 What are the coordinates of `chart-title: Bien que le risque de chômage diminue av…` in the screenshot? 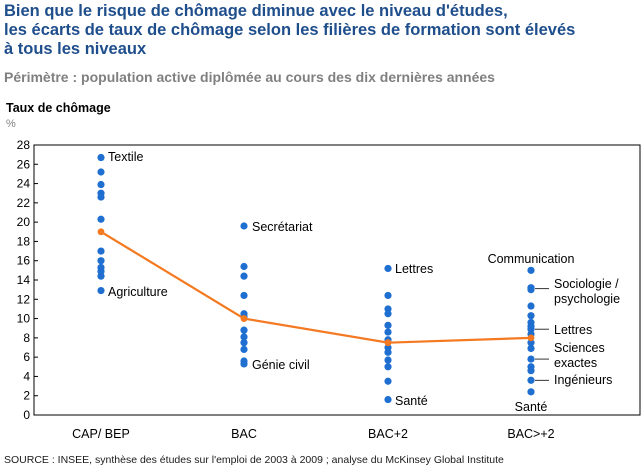 It's located at (322, 30).